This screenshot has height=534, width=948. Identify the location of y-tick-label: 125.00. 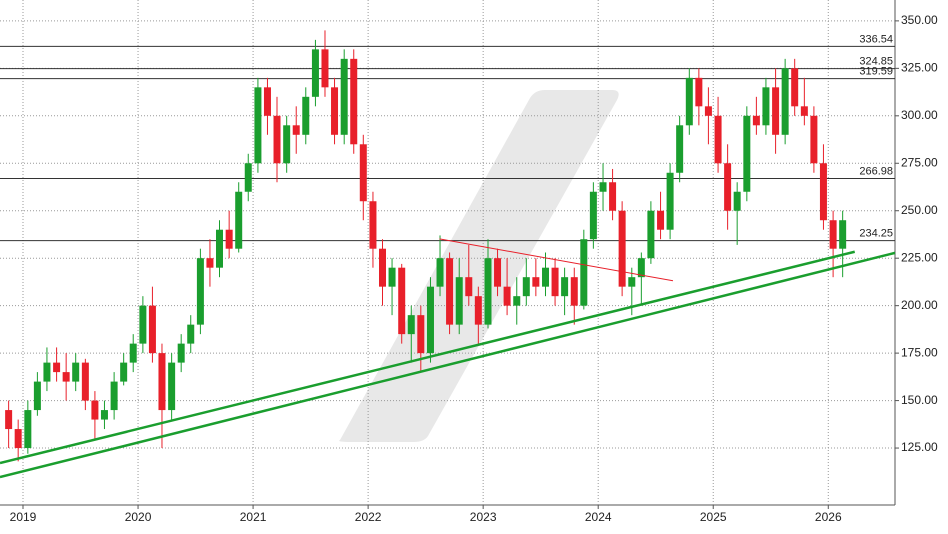
(919, 447).